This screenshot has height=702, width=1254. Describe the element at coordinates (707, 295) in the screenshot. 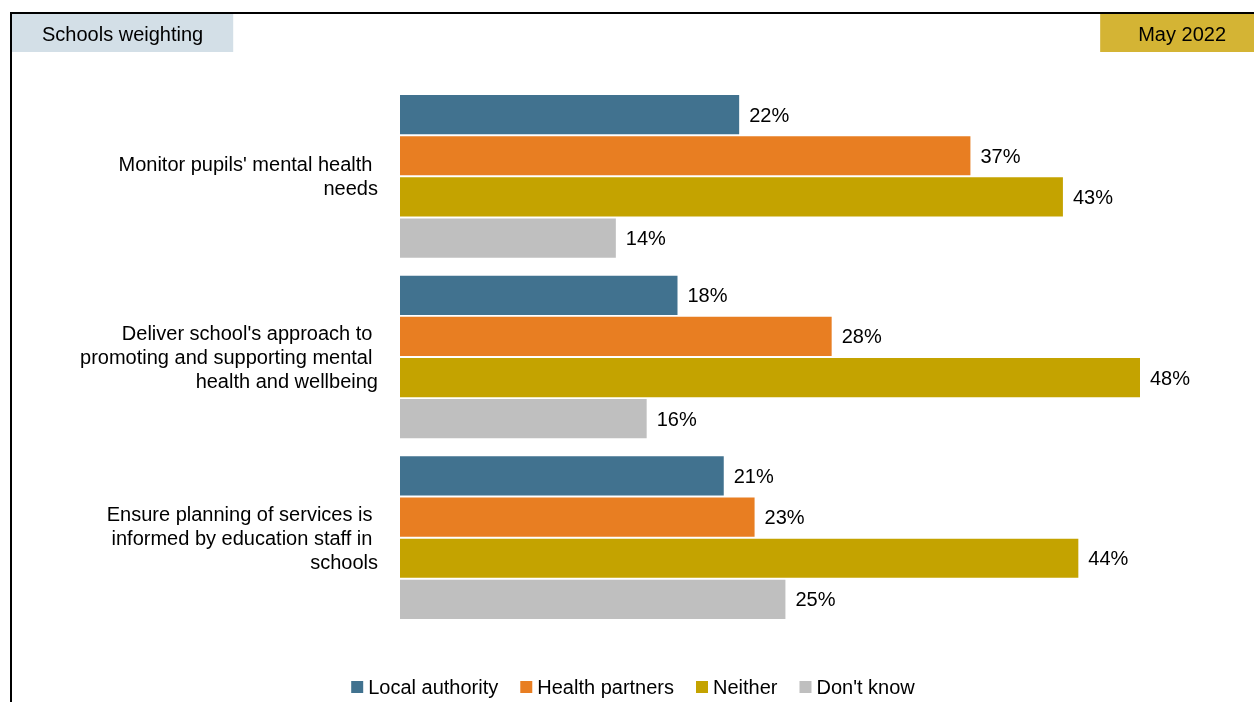

I see `data-label: 18%` at that location.